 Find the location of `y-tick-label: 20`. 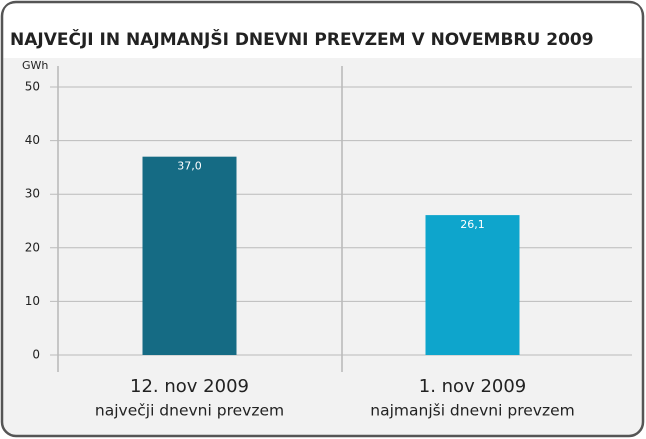

y-tick-label: 20 is located at coordinates (32, 247).